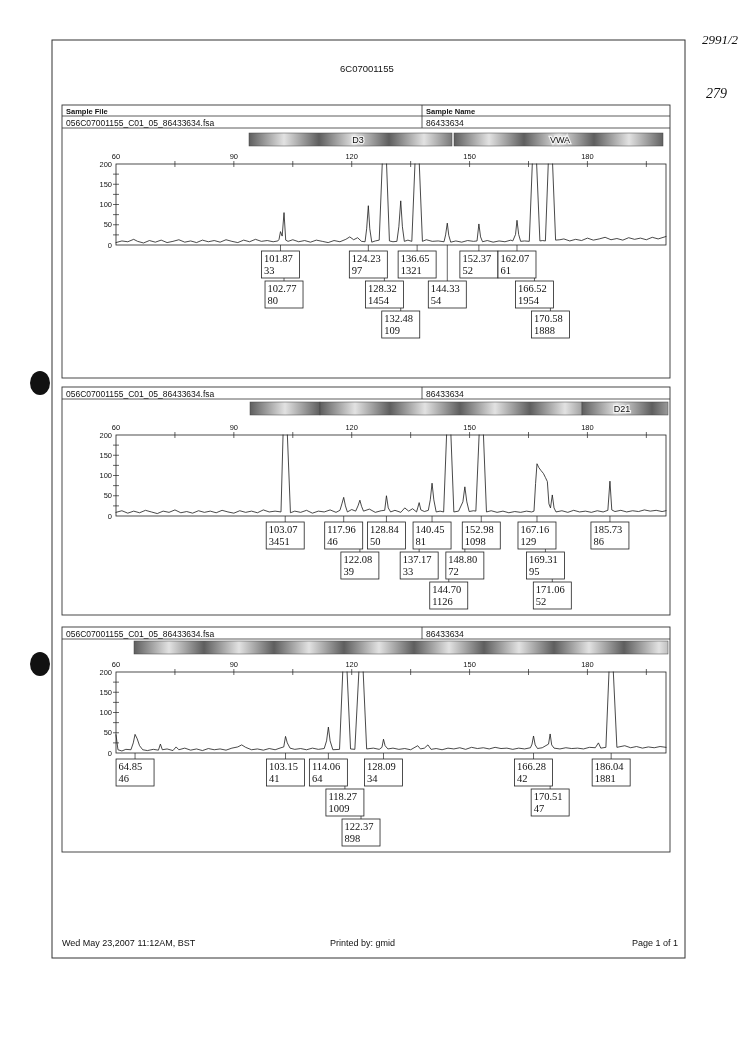 Image resolution: width=750 pixels, height=1053 pixels. I want to click on annotation: 128.32 1454, so click(382, 294).